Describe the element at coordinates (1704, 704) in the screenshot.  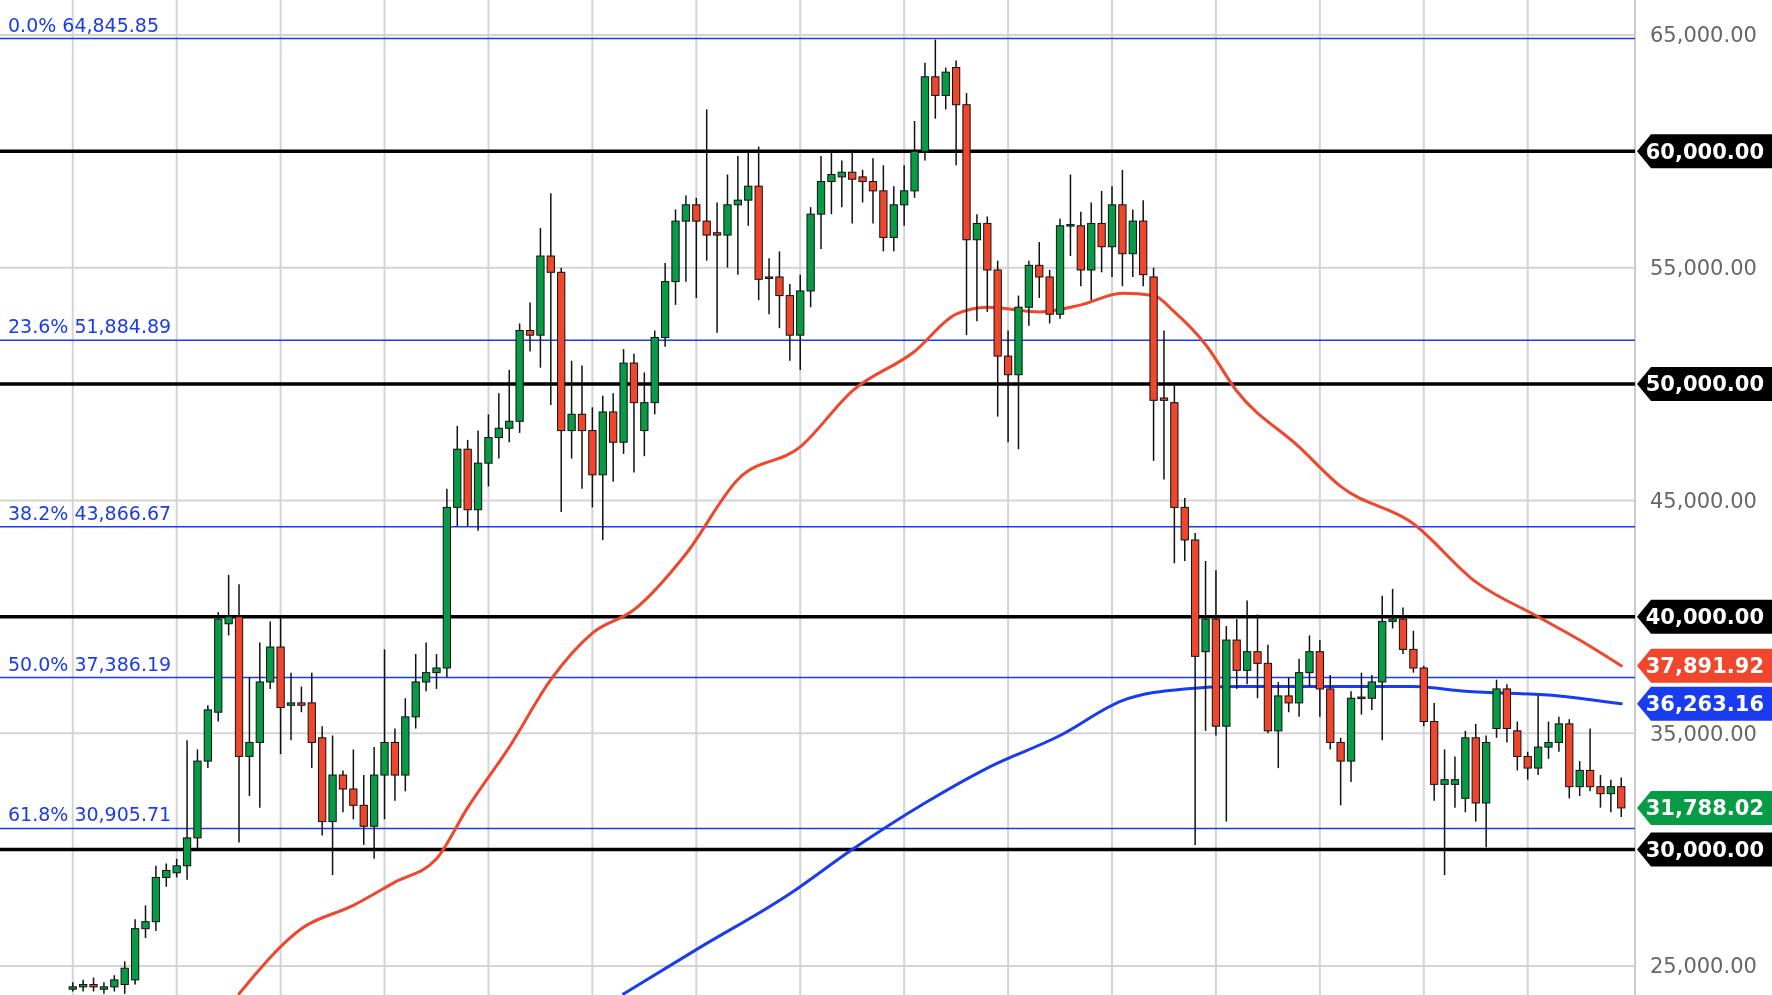
I see `data-label: 36,263.16` at that location.